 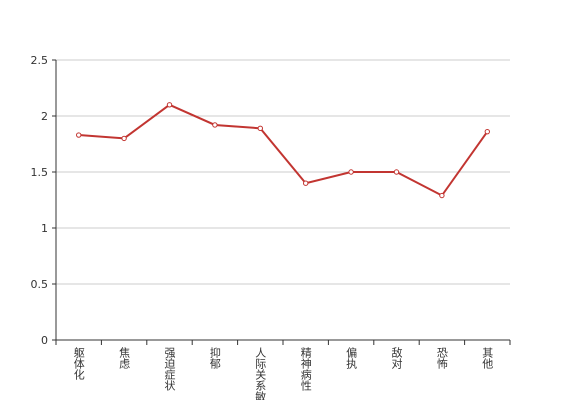 I want to click on x-tick-label: 人际关系敏感, so click(x=260, y=373).